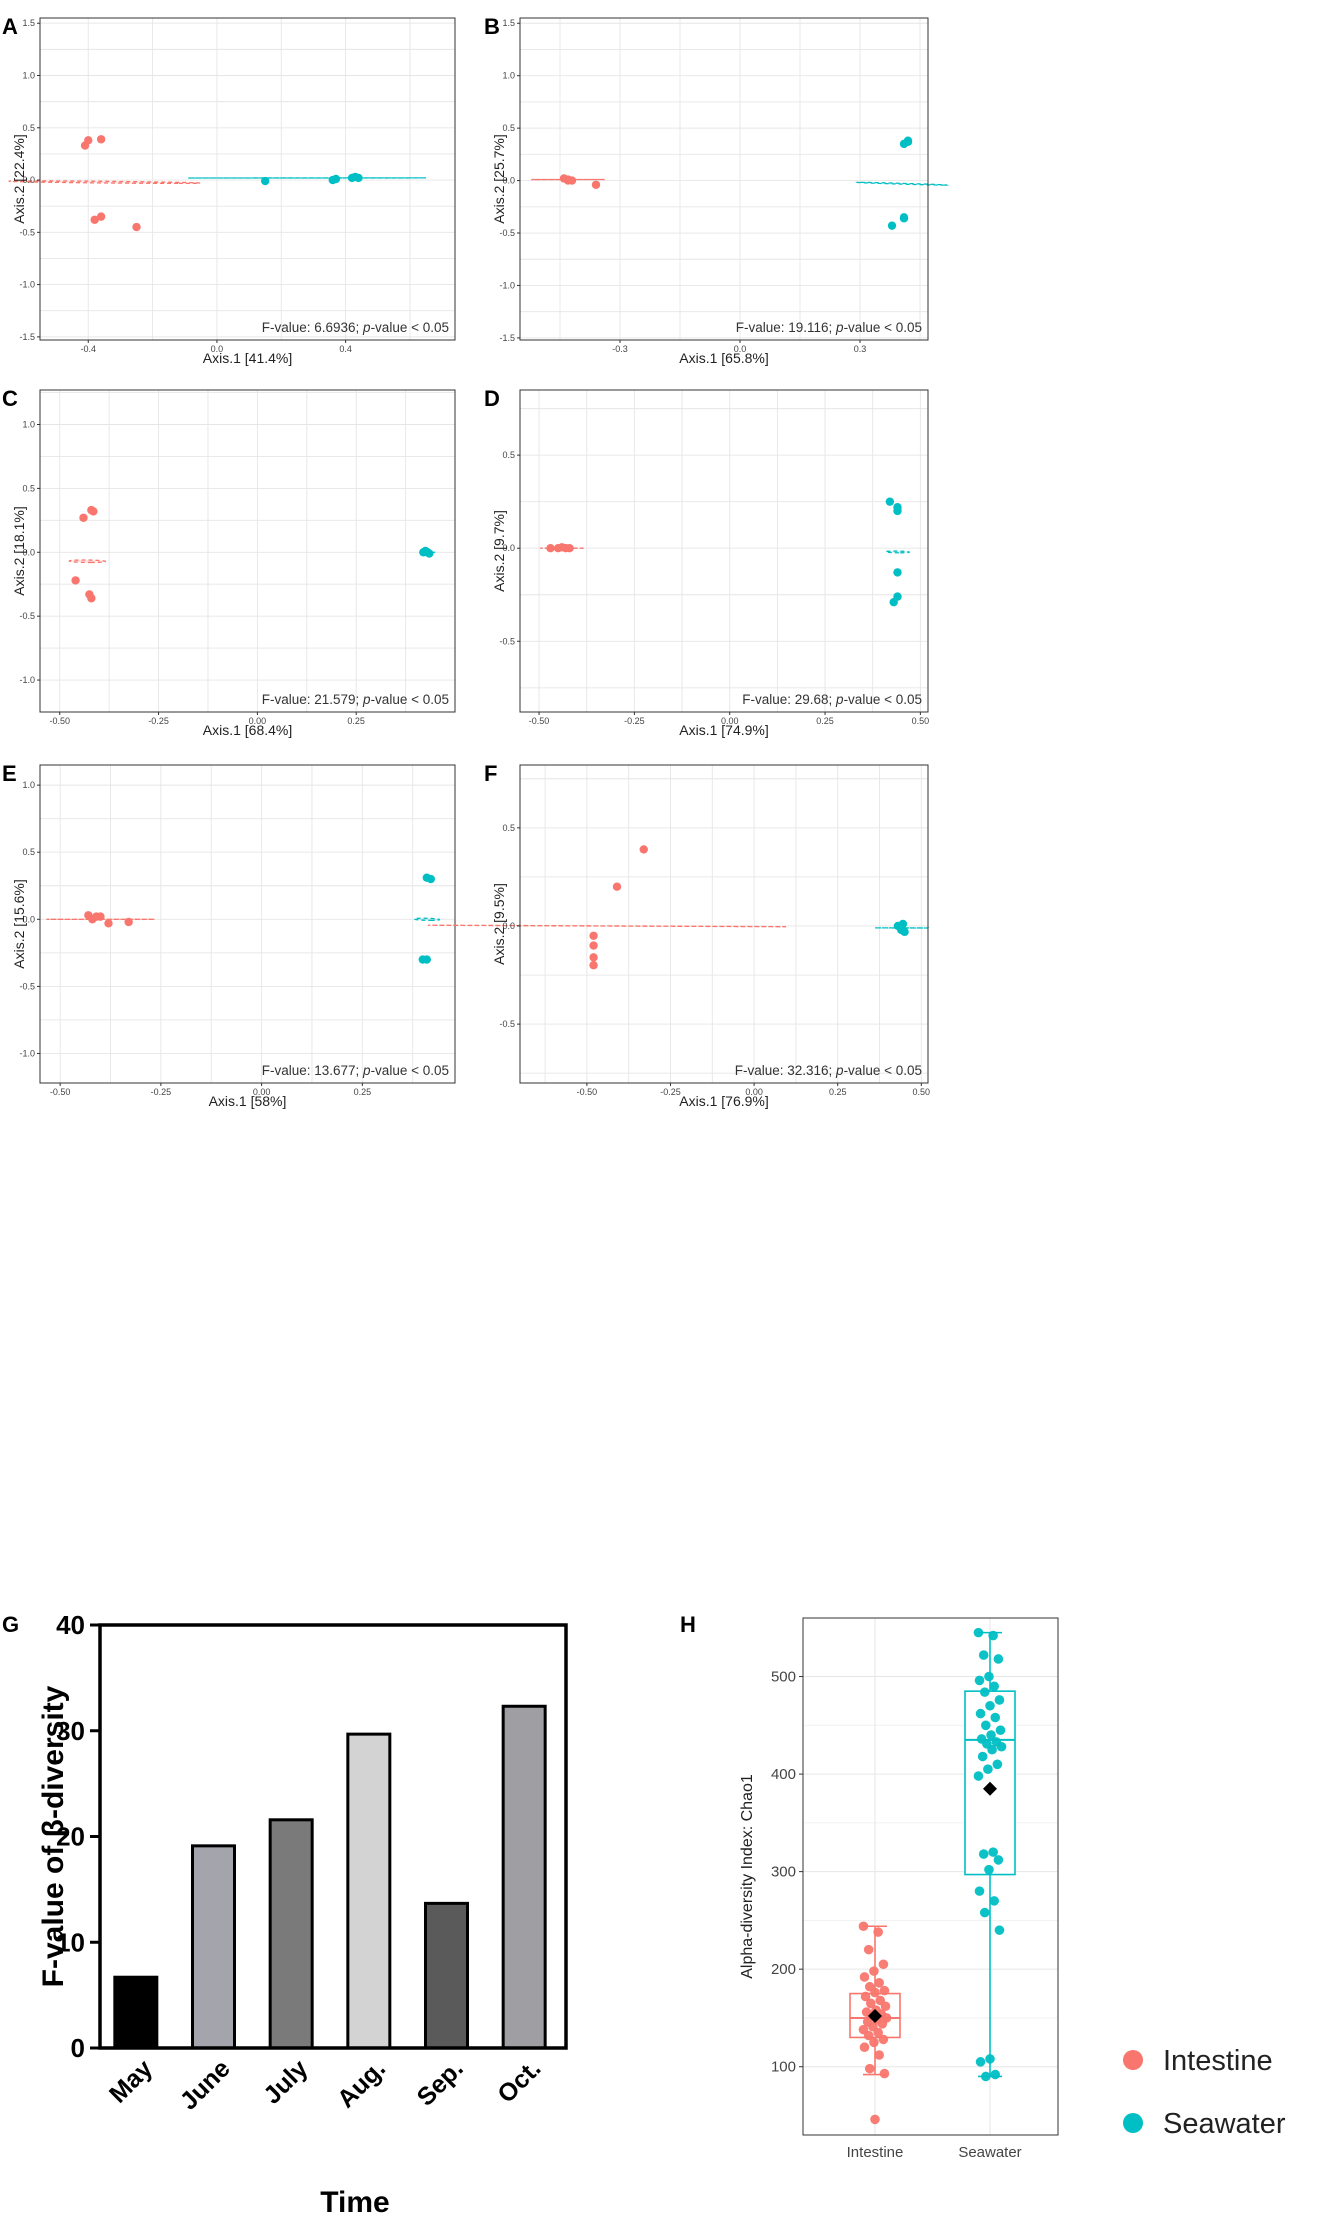  I want to click on y-tick-label: 30, so click(70, 1731).